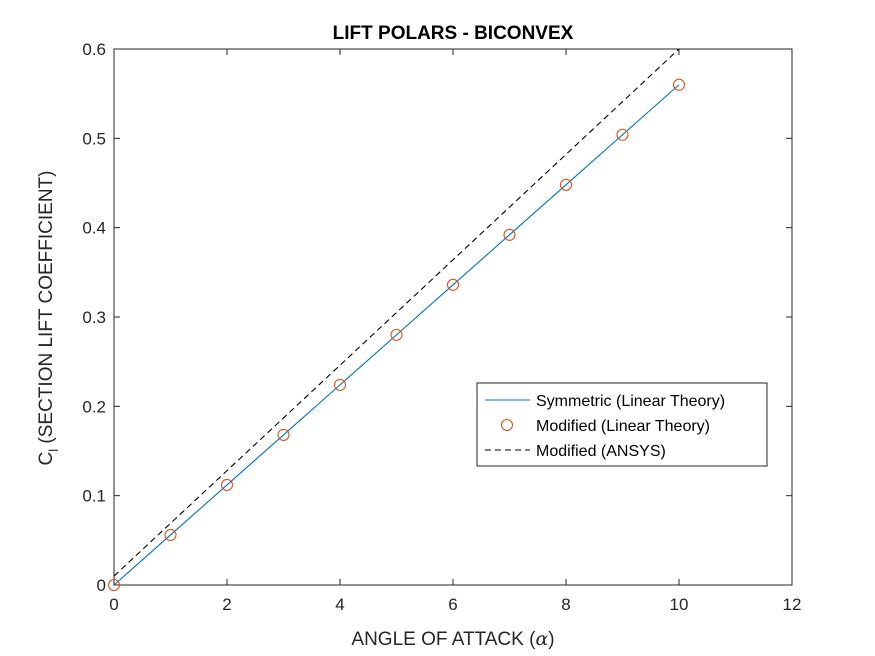 The image size is (875, 656). Describe the element at coordinates (113, 604) in the screenshot. I see `x-tick-label: 0` at that location.